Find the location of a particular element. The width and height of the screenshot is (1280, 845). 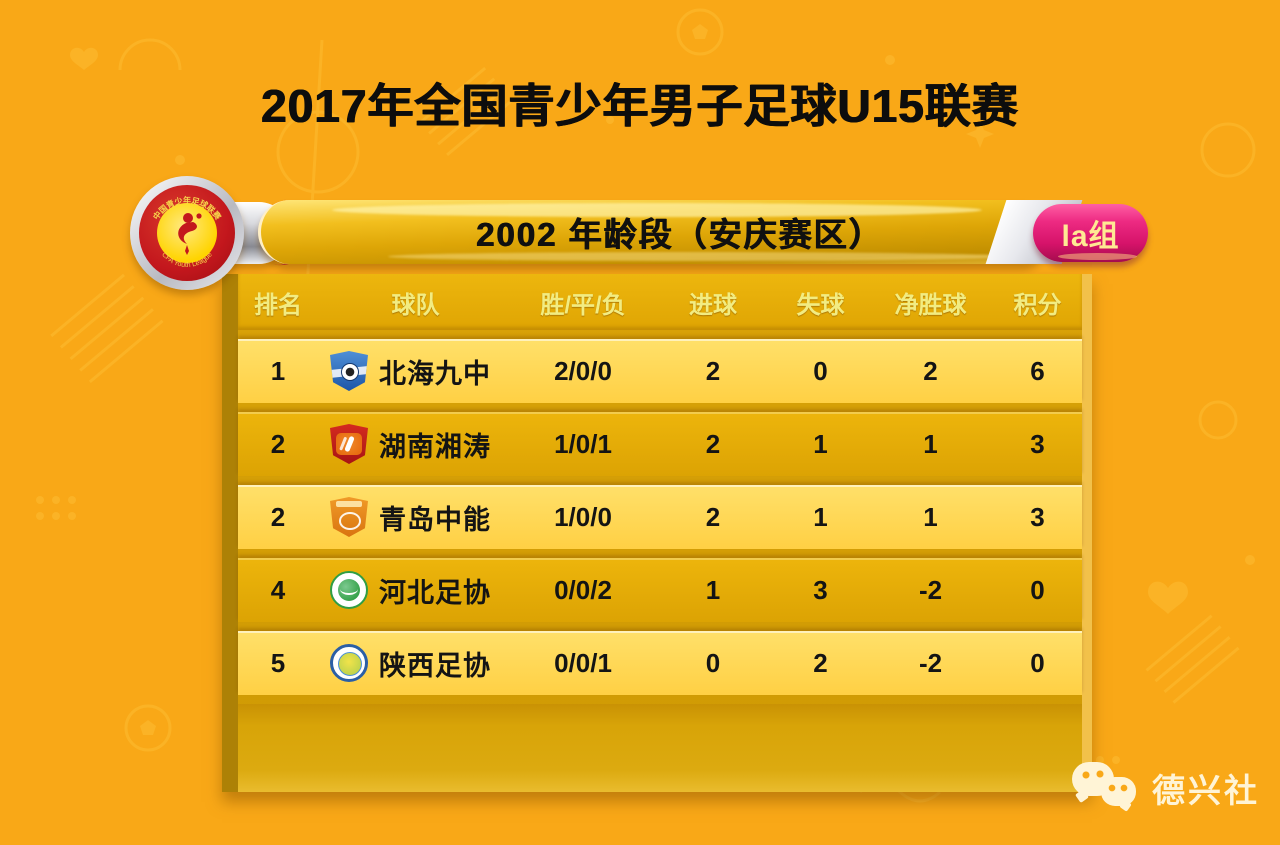

team-cell: 湖南湘涛 is located at coordinates (415, 444).